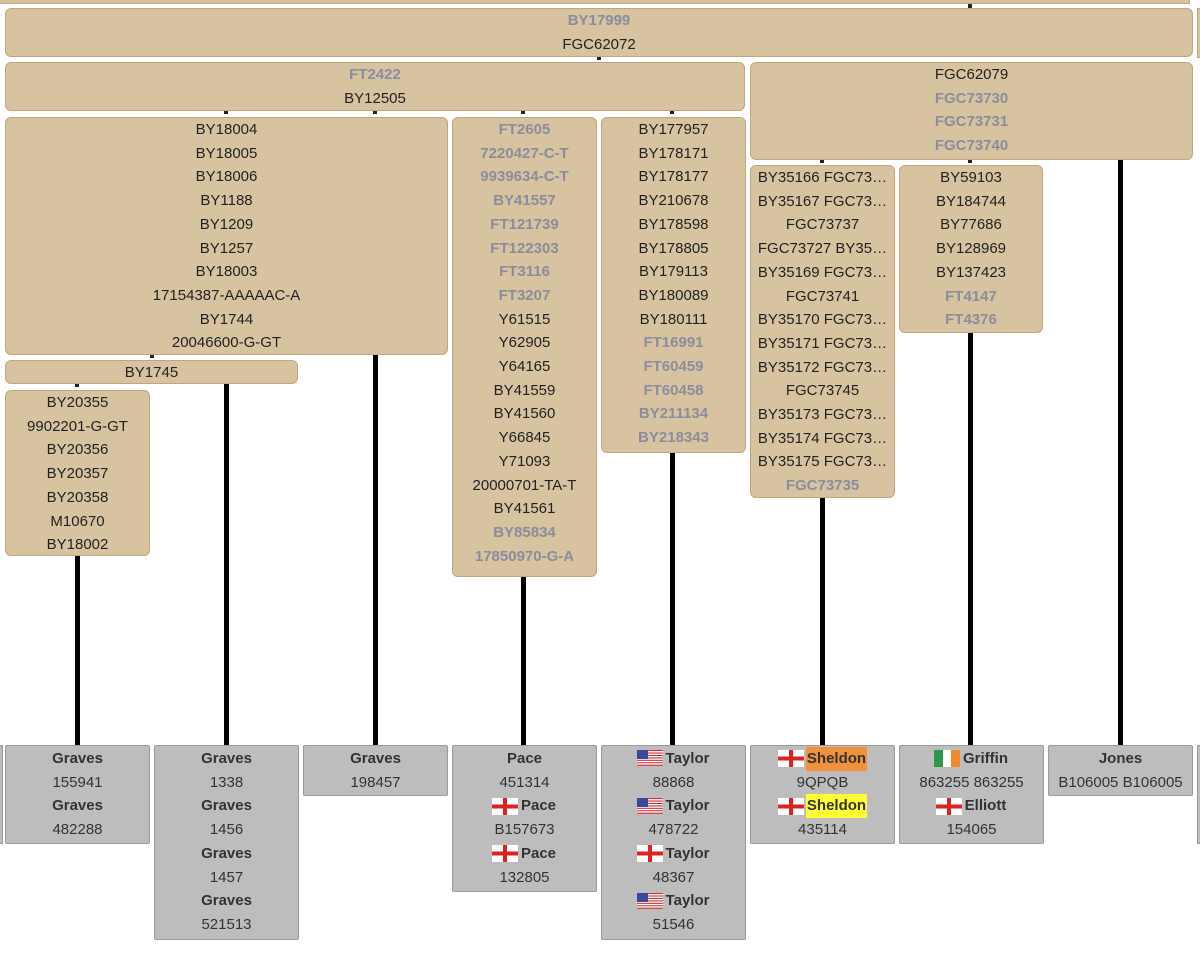  Describe the element at coordinates (524, 129) in the screenshot. I see `snp-label: FT2605` at that location.